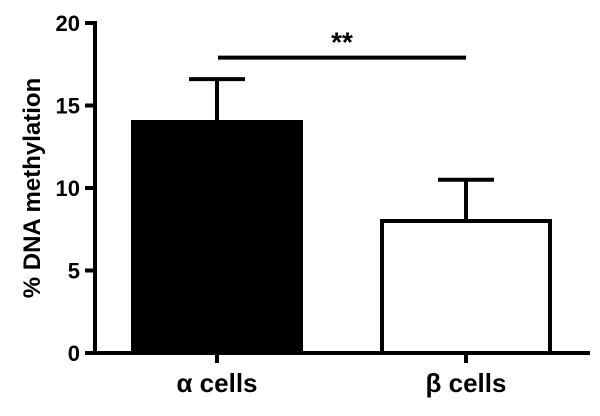  I want to click on bar, so click(466, 287).